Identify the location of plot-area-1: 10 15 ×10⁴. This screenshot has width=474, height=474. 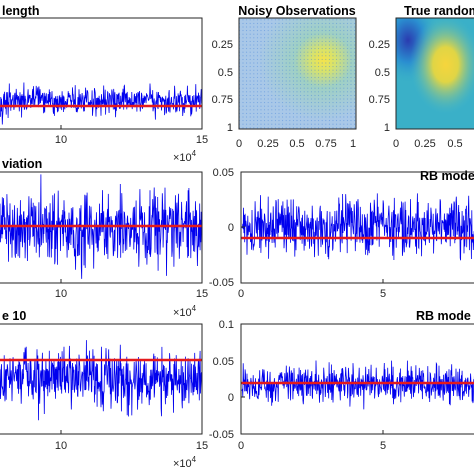
(104, 90).